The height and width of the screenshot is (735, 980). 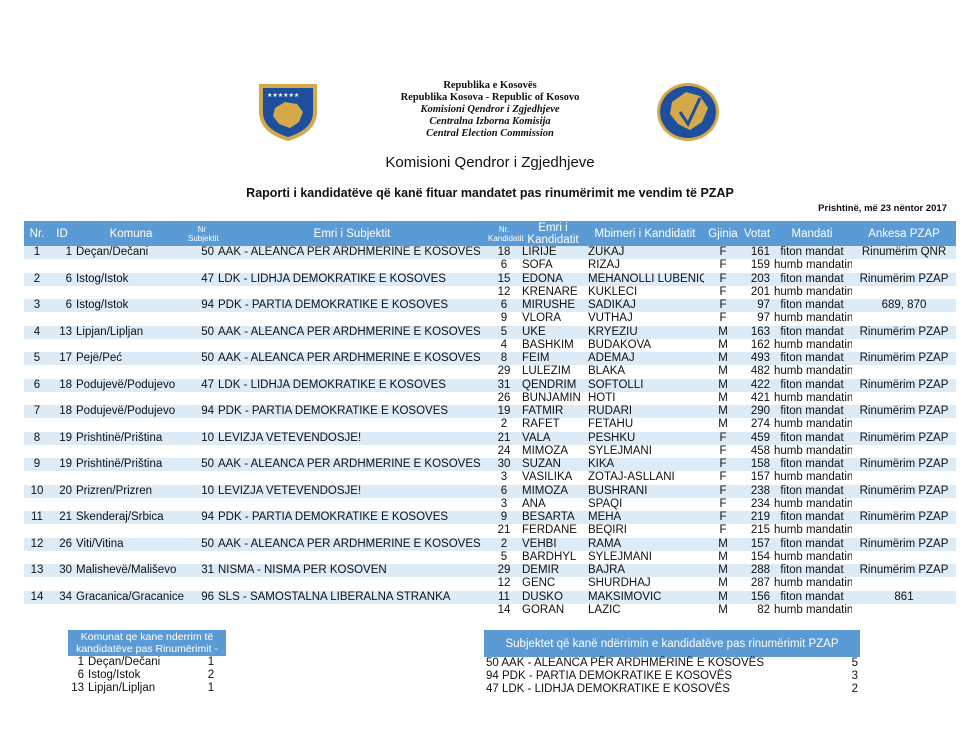 I want to click on cell-nr-kandidatit: 24, so click(x=504, y=450).